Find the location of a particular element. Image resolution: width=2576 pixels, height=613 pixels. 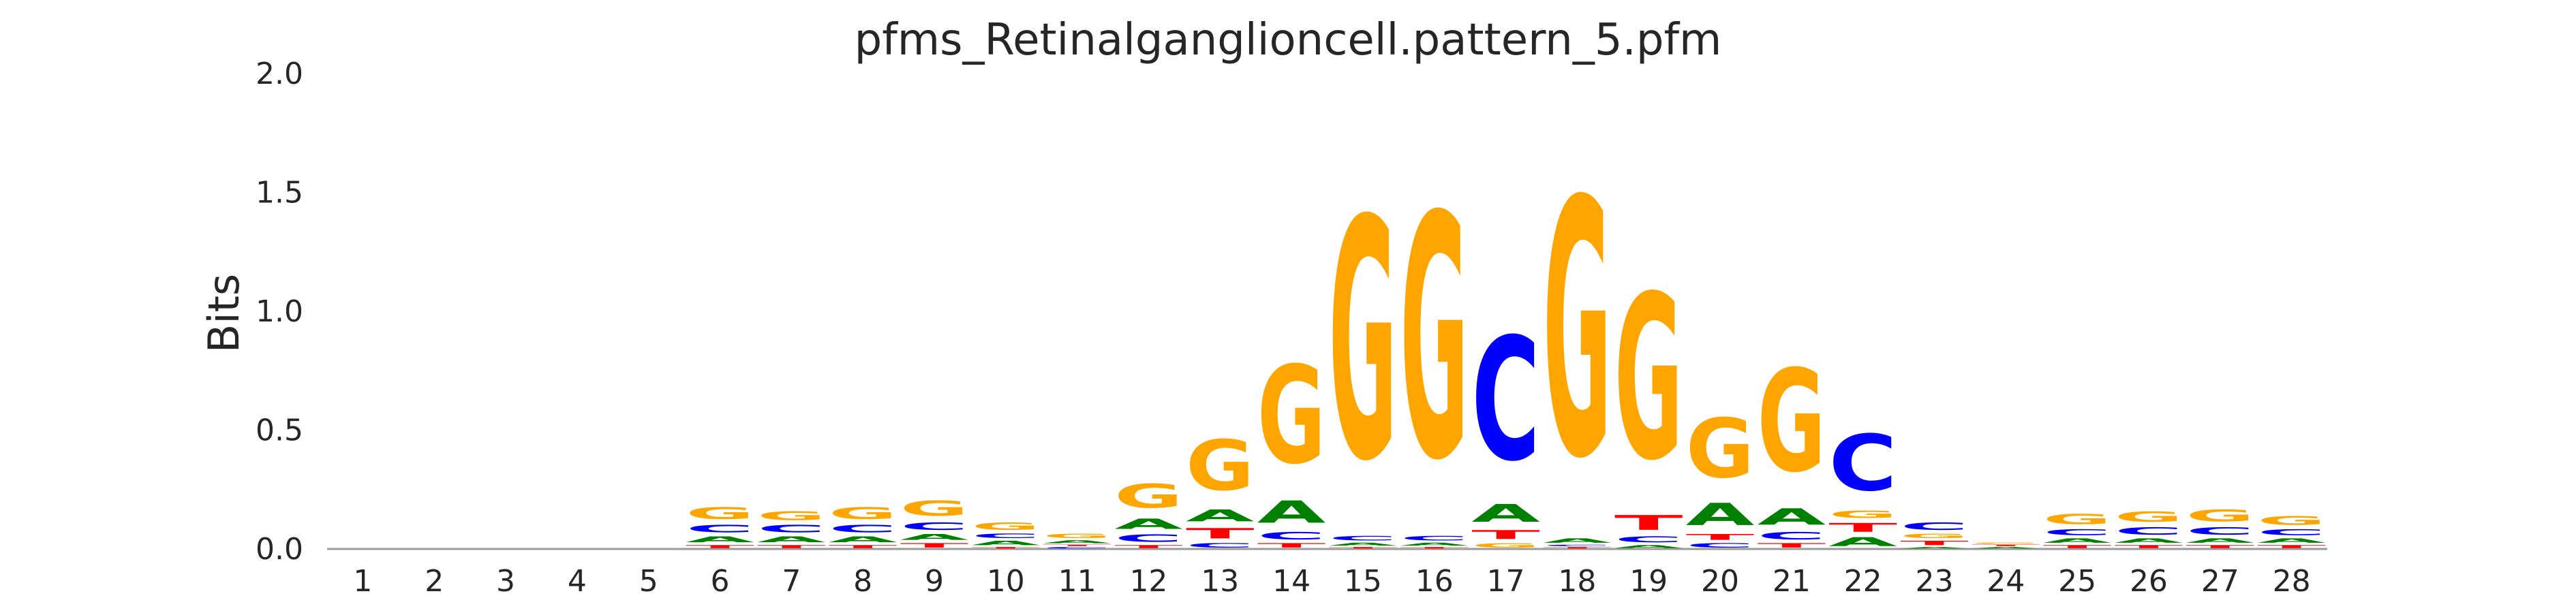

x-tick-label: 1 is located at coordinates (362, 581).